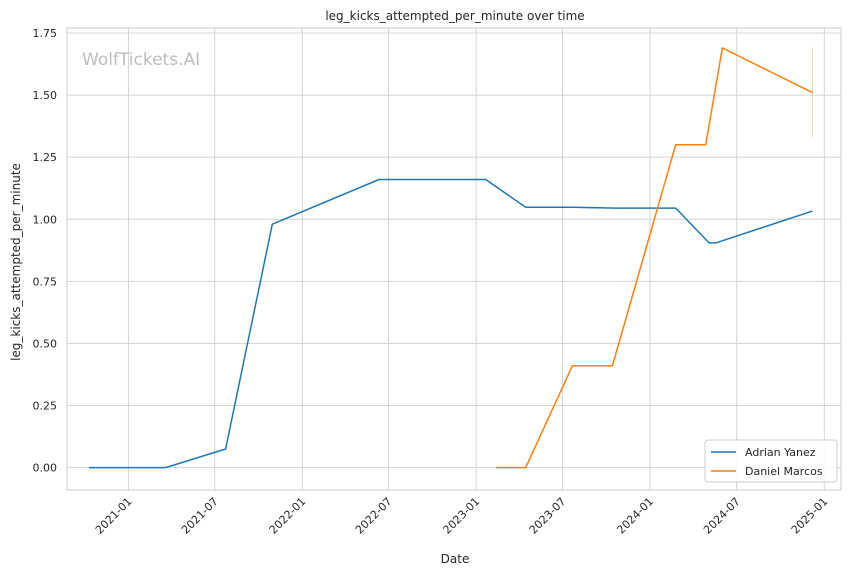  Describe the element at coordinates (45, 251) in the screenshot. I see `y-axis-ticks: 0.00 0.25 0.50 0.75 1.00 1.25 1.50 1.75` at that location.